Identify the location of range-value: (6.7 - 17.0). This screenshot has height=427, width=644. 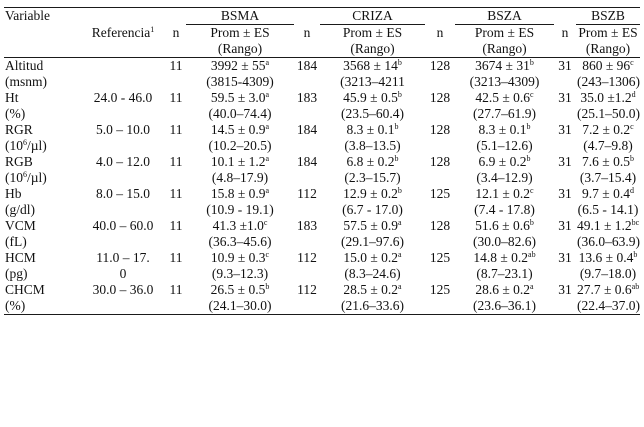
(372, 209).